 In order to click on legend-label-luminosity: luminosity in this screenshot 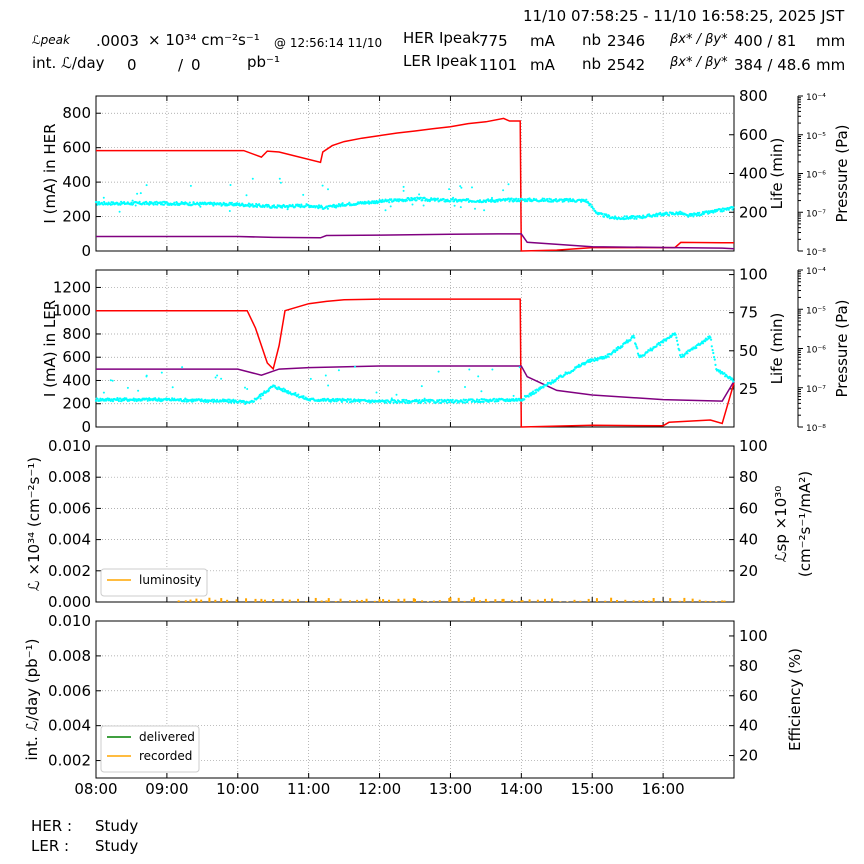, I will do `click(170, 580)`.